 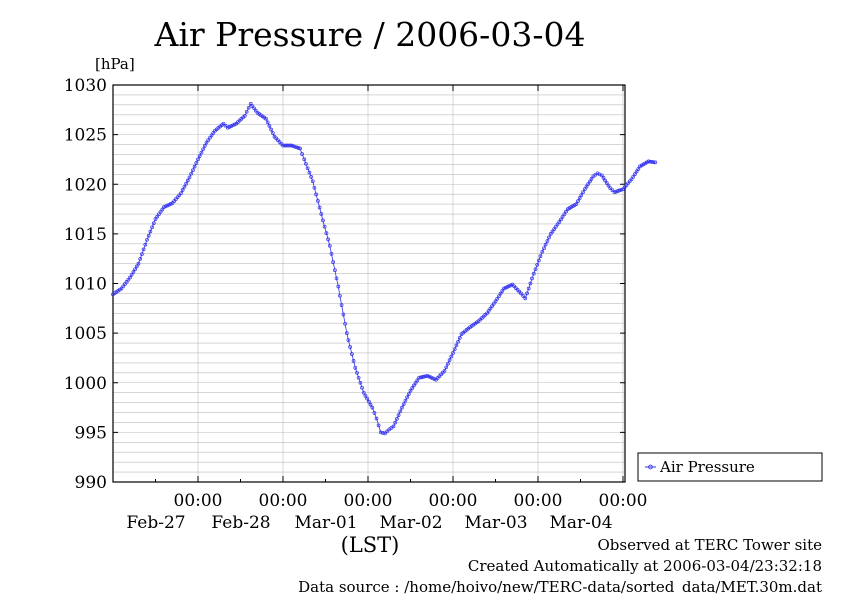 What do you see at coordinates (580, 523) in the screenshot?
I see `x-tick-date-label: Mar-04` at bounding box center [580, 523].